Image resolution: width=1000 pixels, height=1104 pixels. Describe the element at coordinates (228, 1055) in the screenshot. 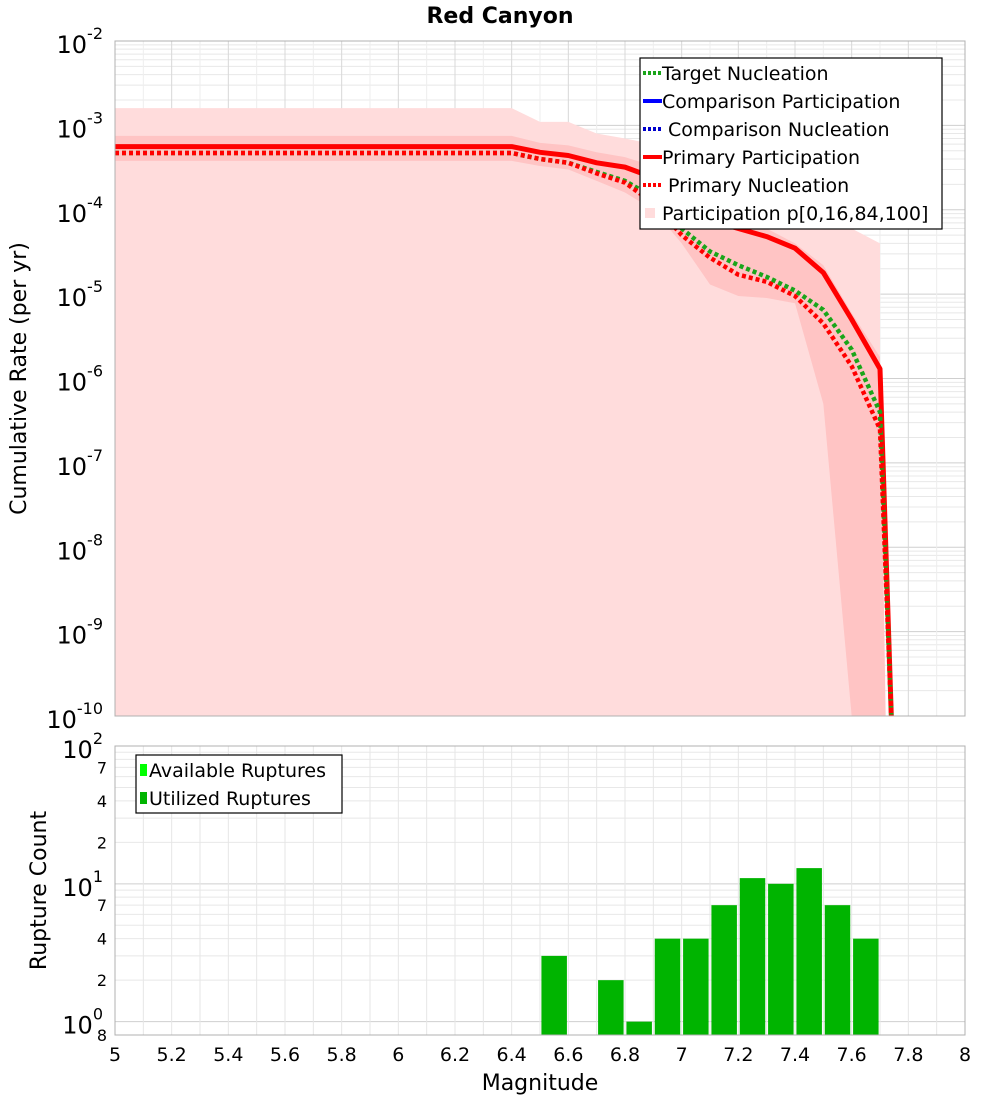

I see `x-tick-label: 5.4` at that location.